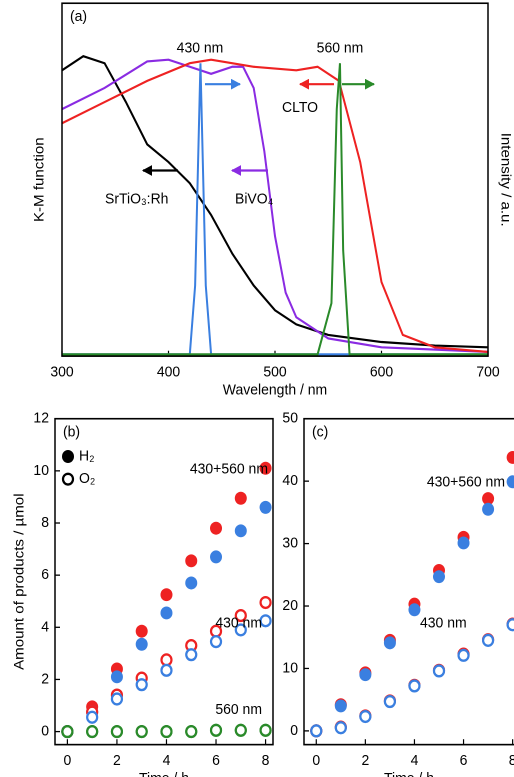  I want to click on y-axis-label: K-M function, so click(39, 179).